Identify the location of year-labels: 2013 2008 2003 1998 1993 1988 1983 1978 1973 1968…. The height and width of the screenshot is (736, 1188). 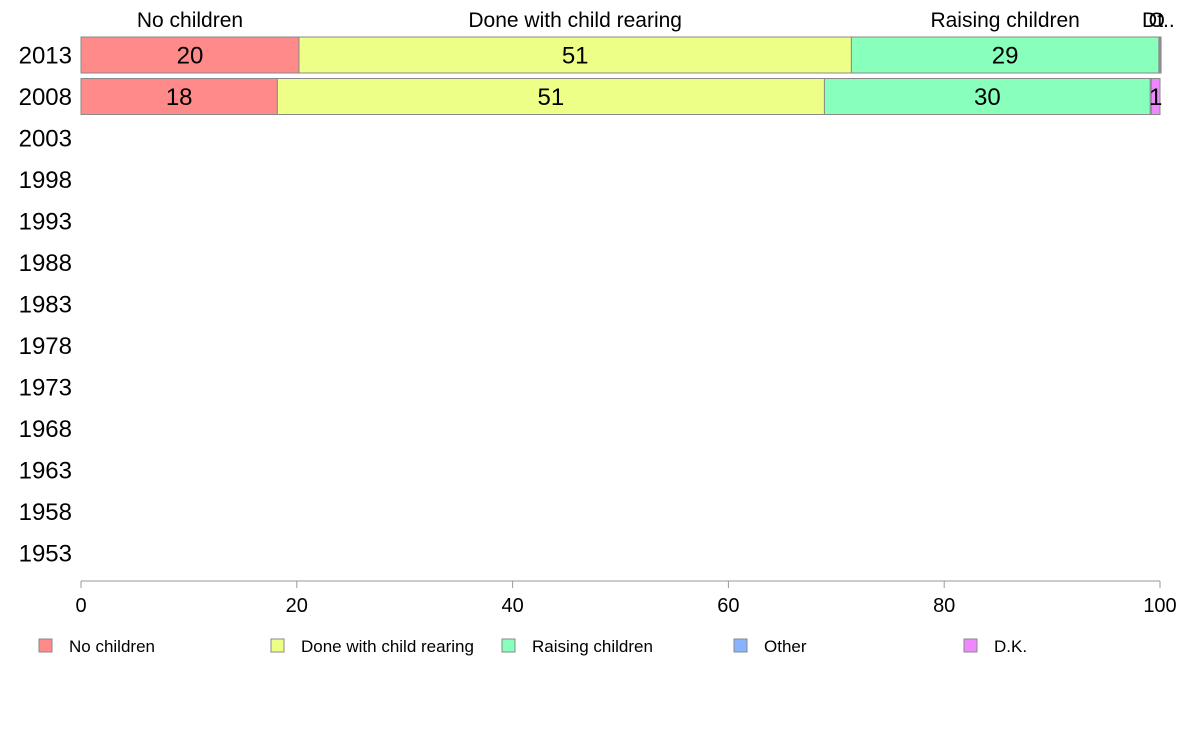
(45, 305).